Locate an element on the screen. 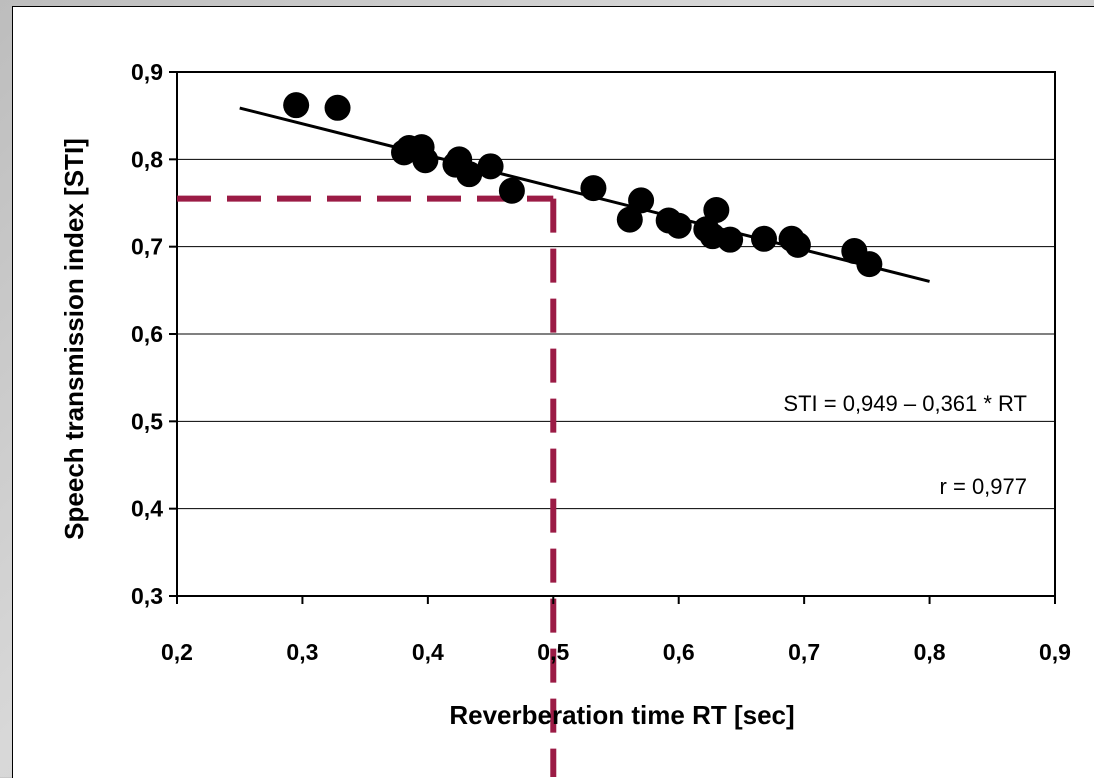 The image size is (1094, 778). y-tick-label: 0,8 is located at coordinates (147, 159).